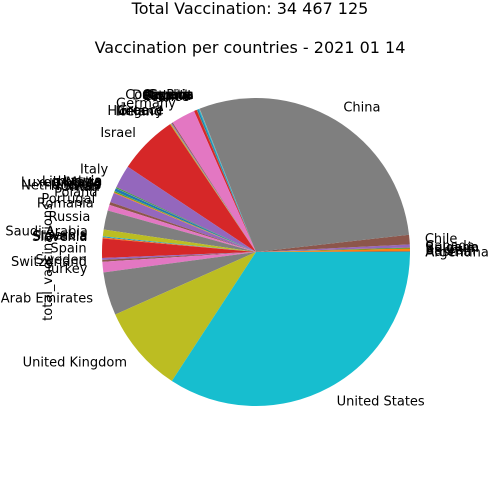 This screenshot has width=500, height=500. I want to click on pie-slice-canada, so click(333, 248).